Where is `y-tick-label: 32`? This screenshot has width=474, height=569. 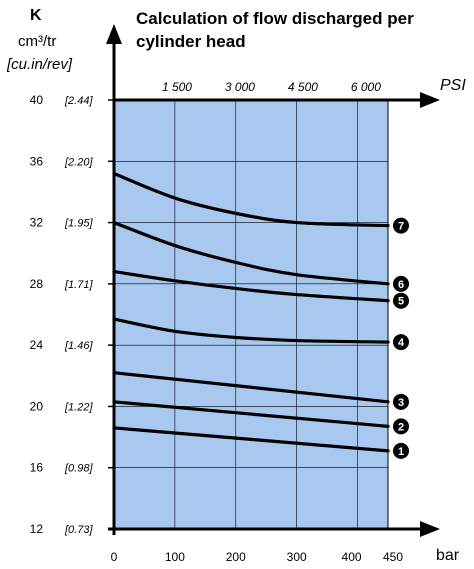 y-tick-label: 32 is located at coordinates (37, 223).